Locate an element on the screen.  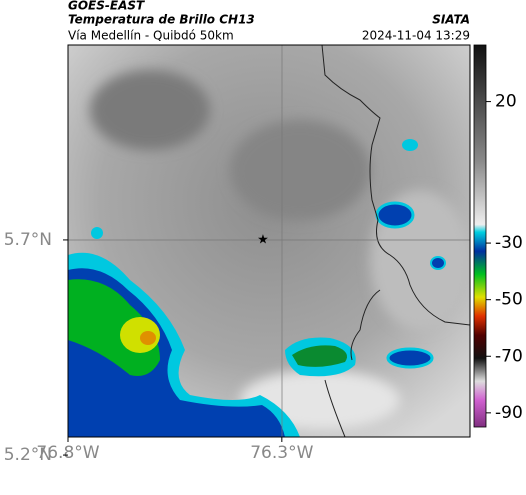
y-tick-label: 5.2°N is located at coordinates (28, 455).